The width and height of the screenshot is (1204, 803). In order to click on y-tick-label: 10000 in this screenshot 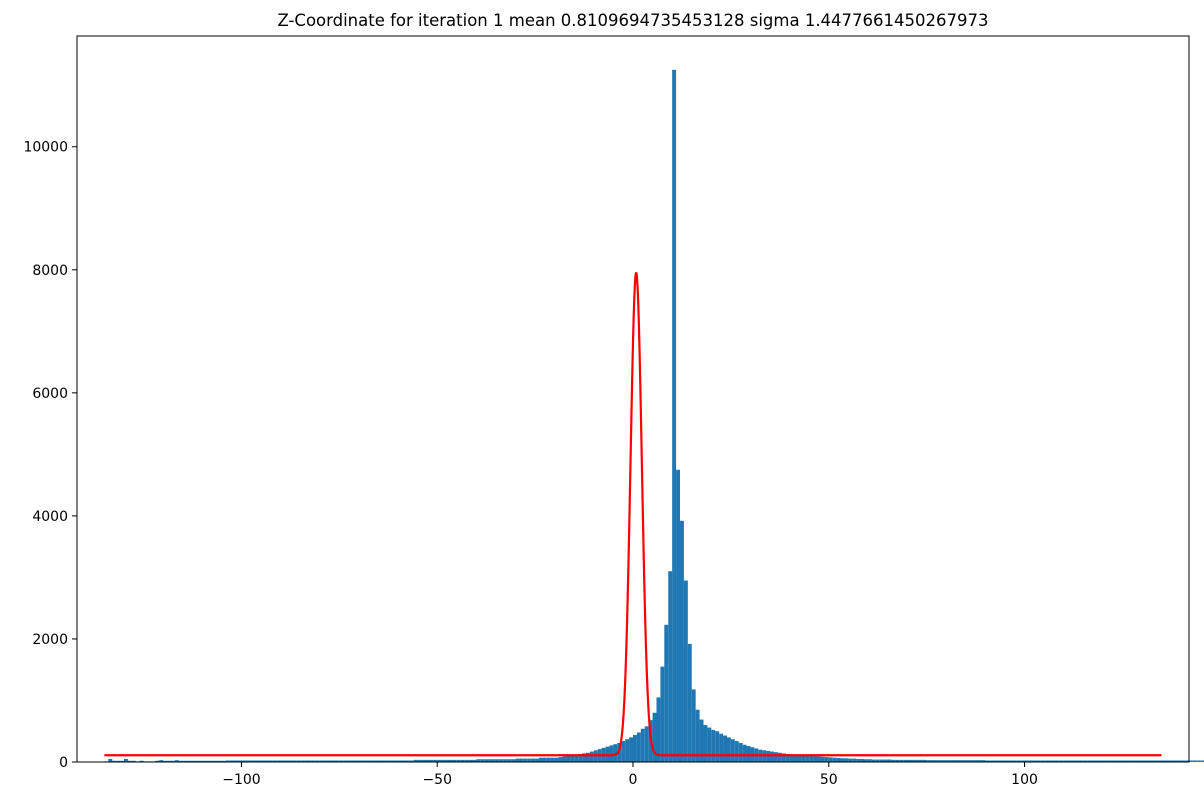, I will do `click(45, 148)`.